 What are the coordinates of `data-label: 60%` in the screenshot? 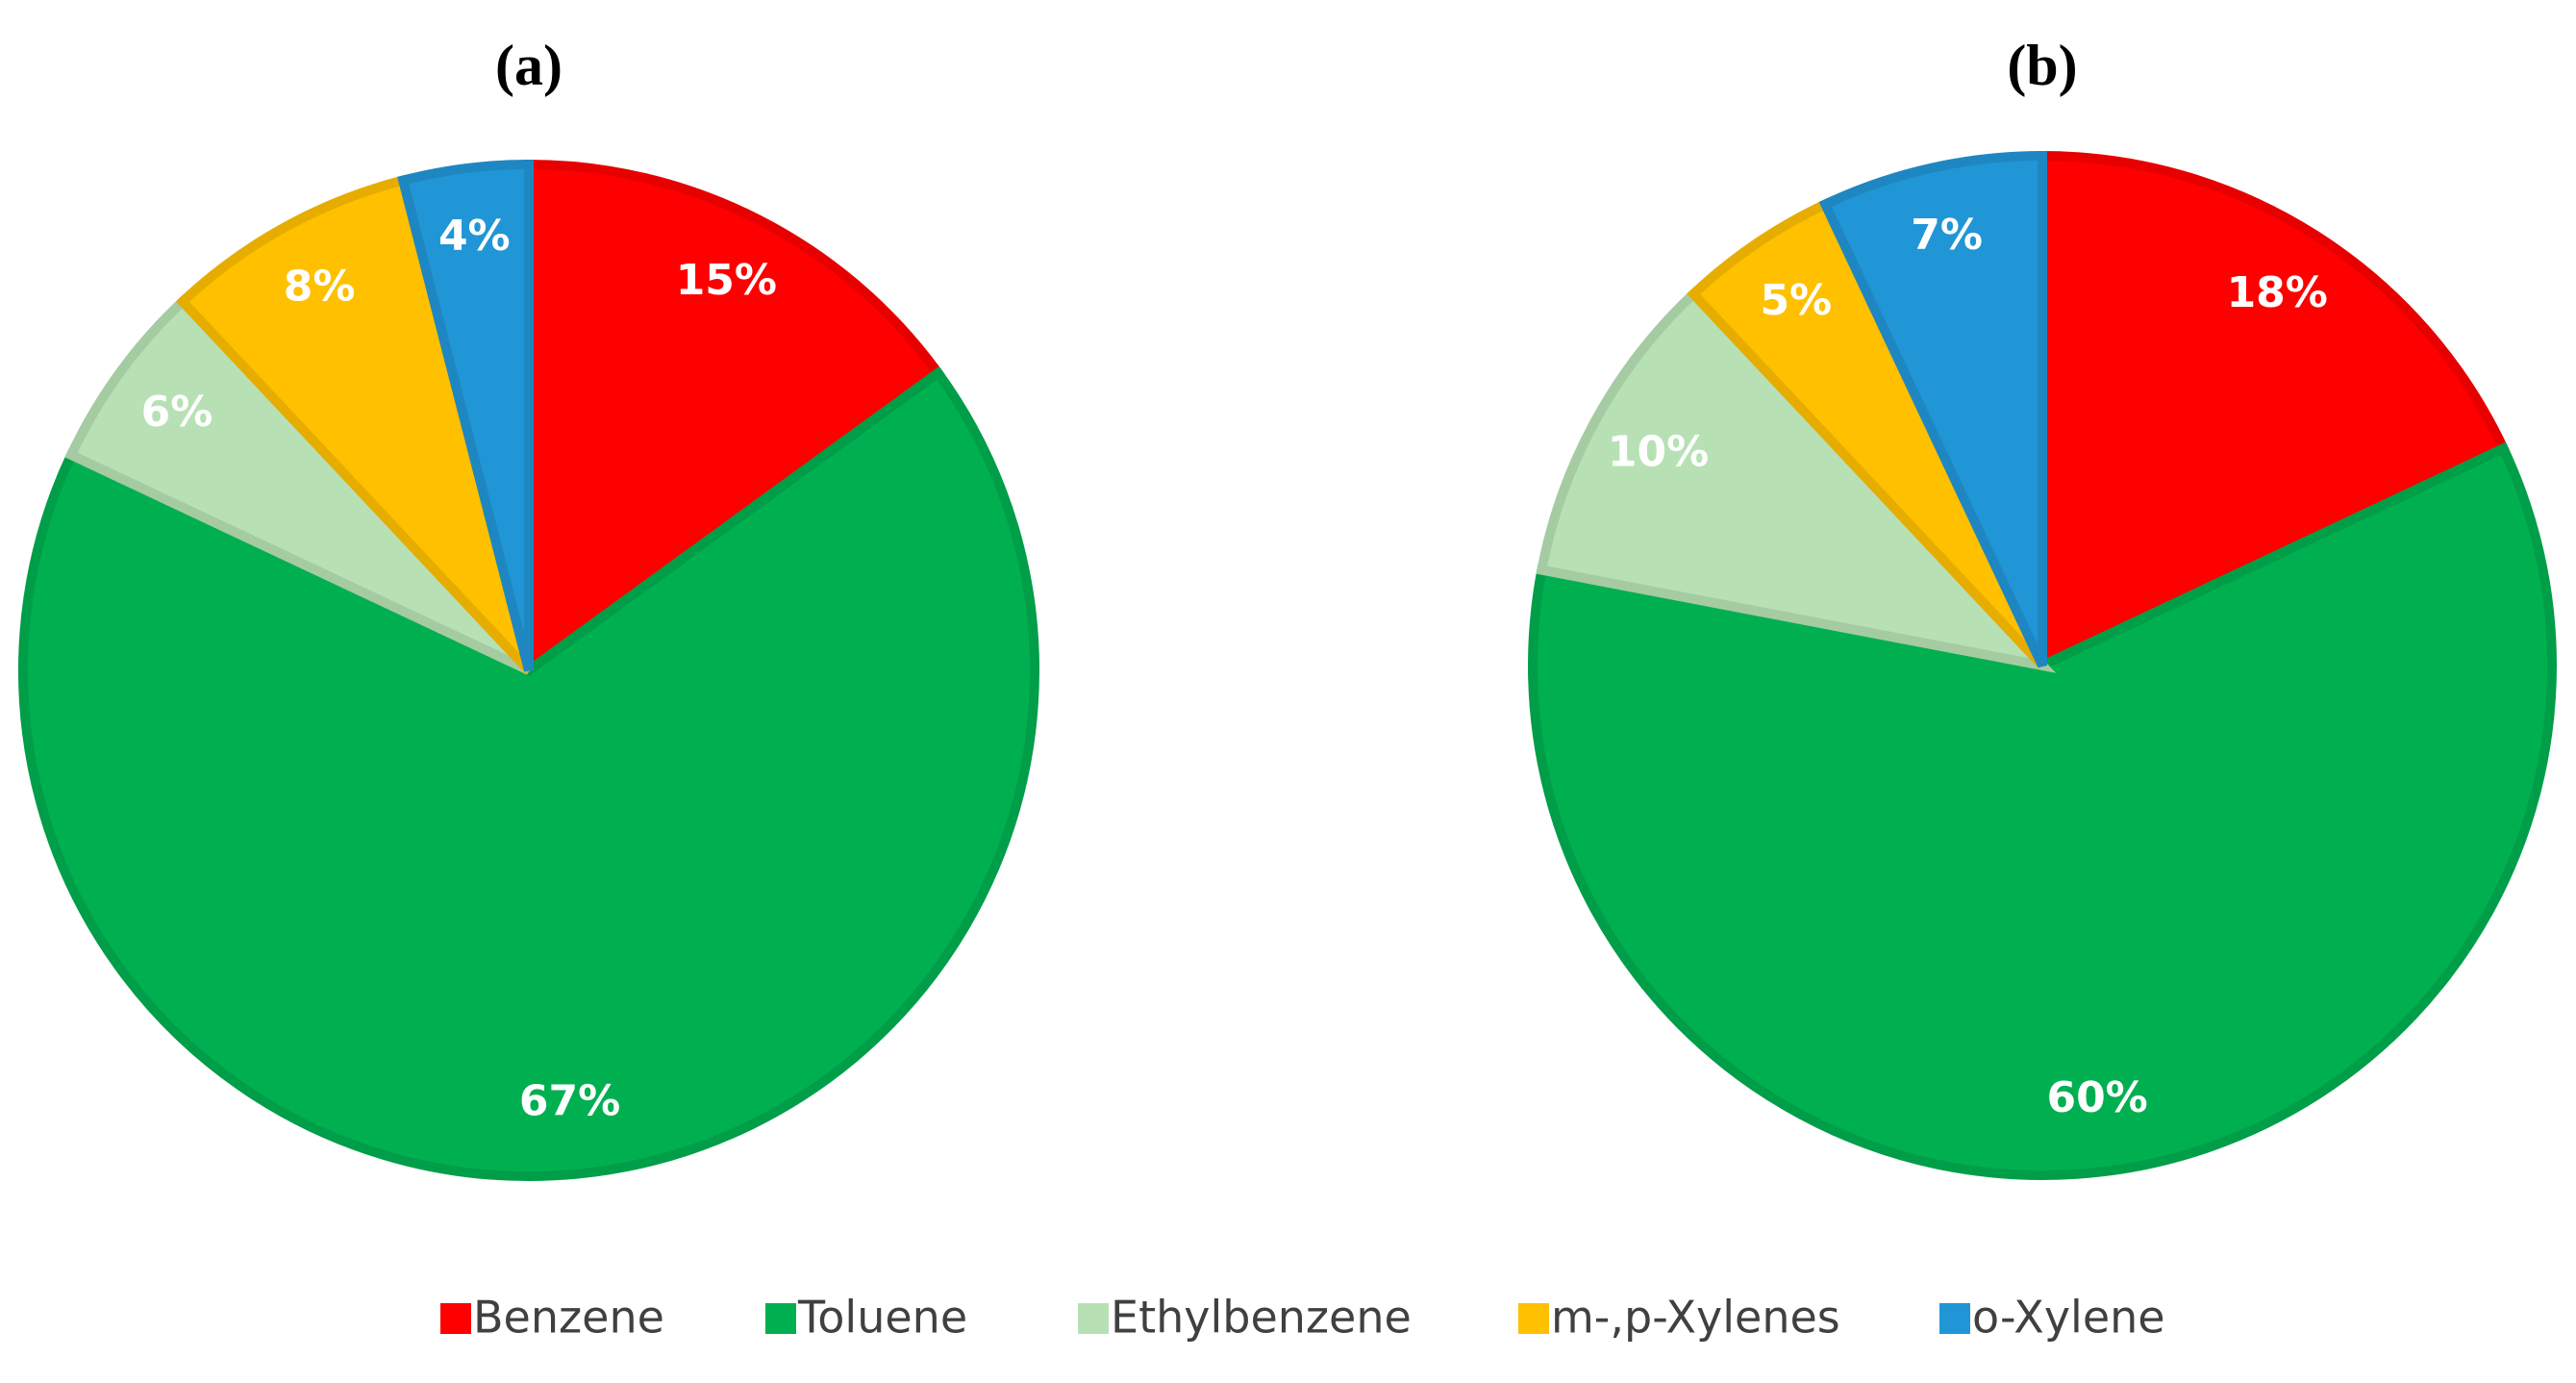 It's located at (2096, 1098).